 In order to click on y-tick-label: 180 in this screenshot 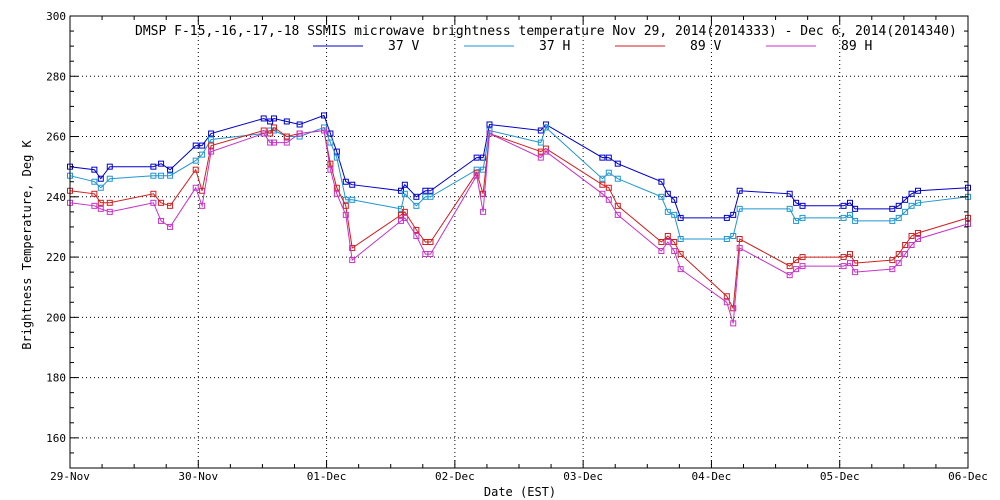, I will do `click(56, 378)`.